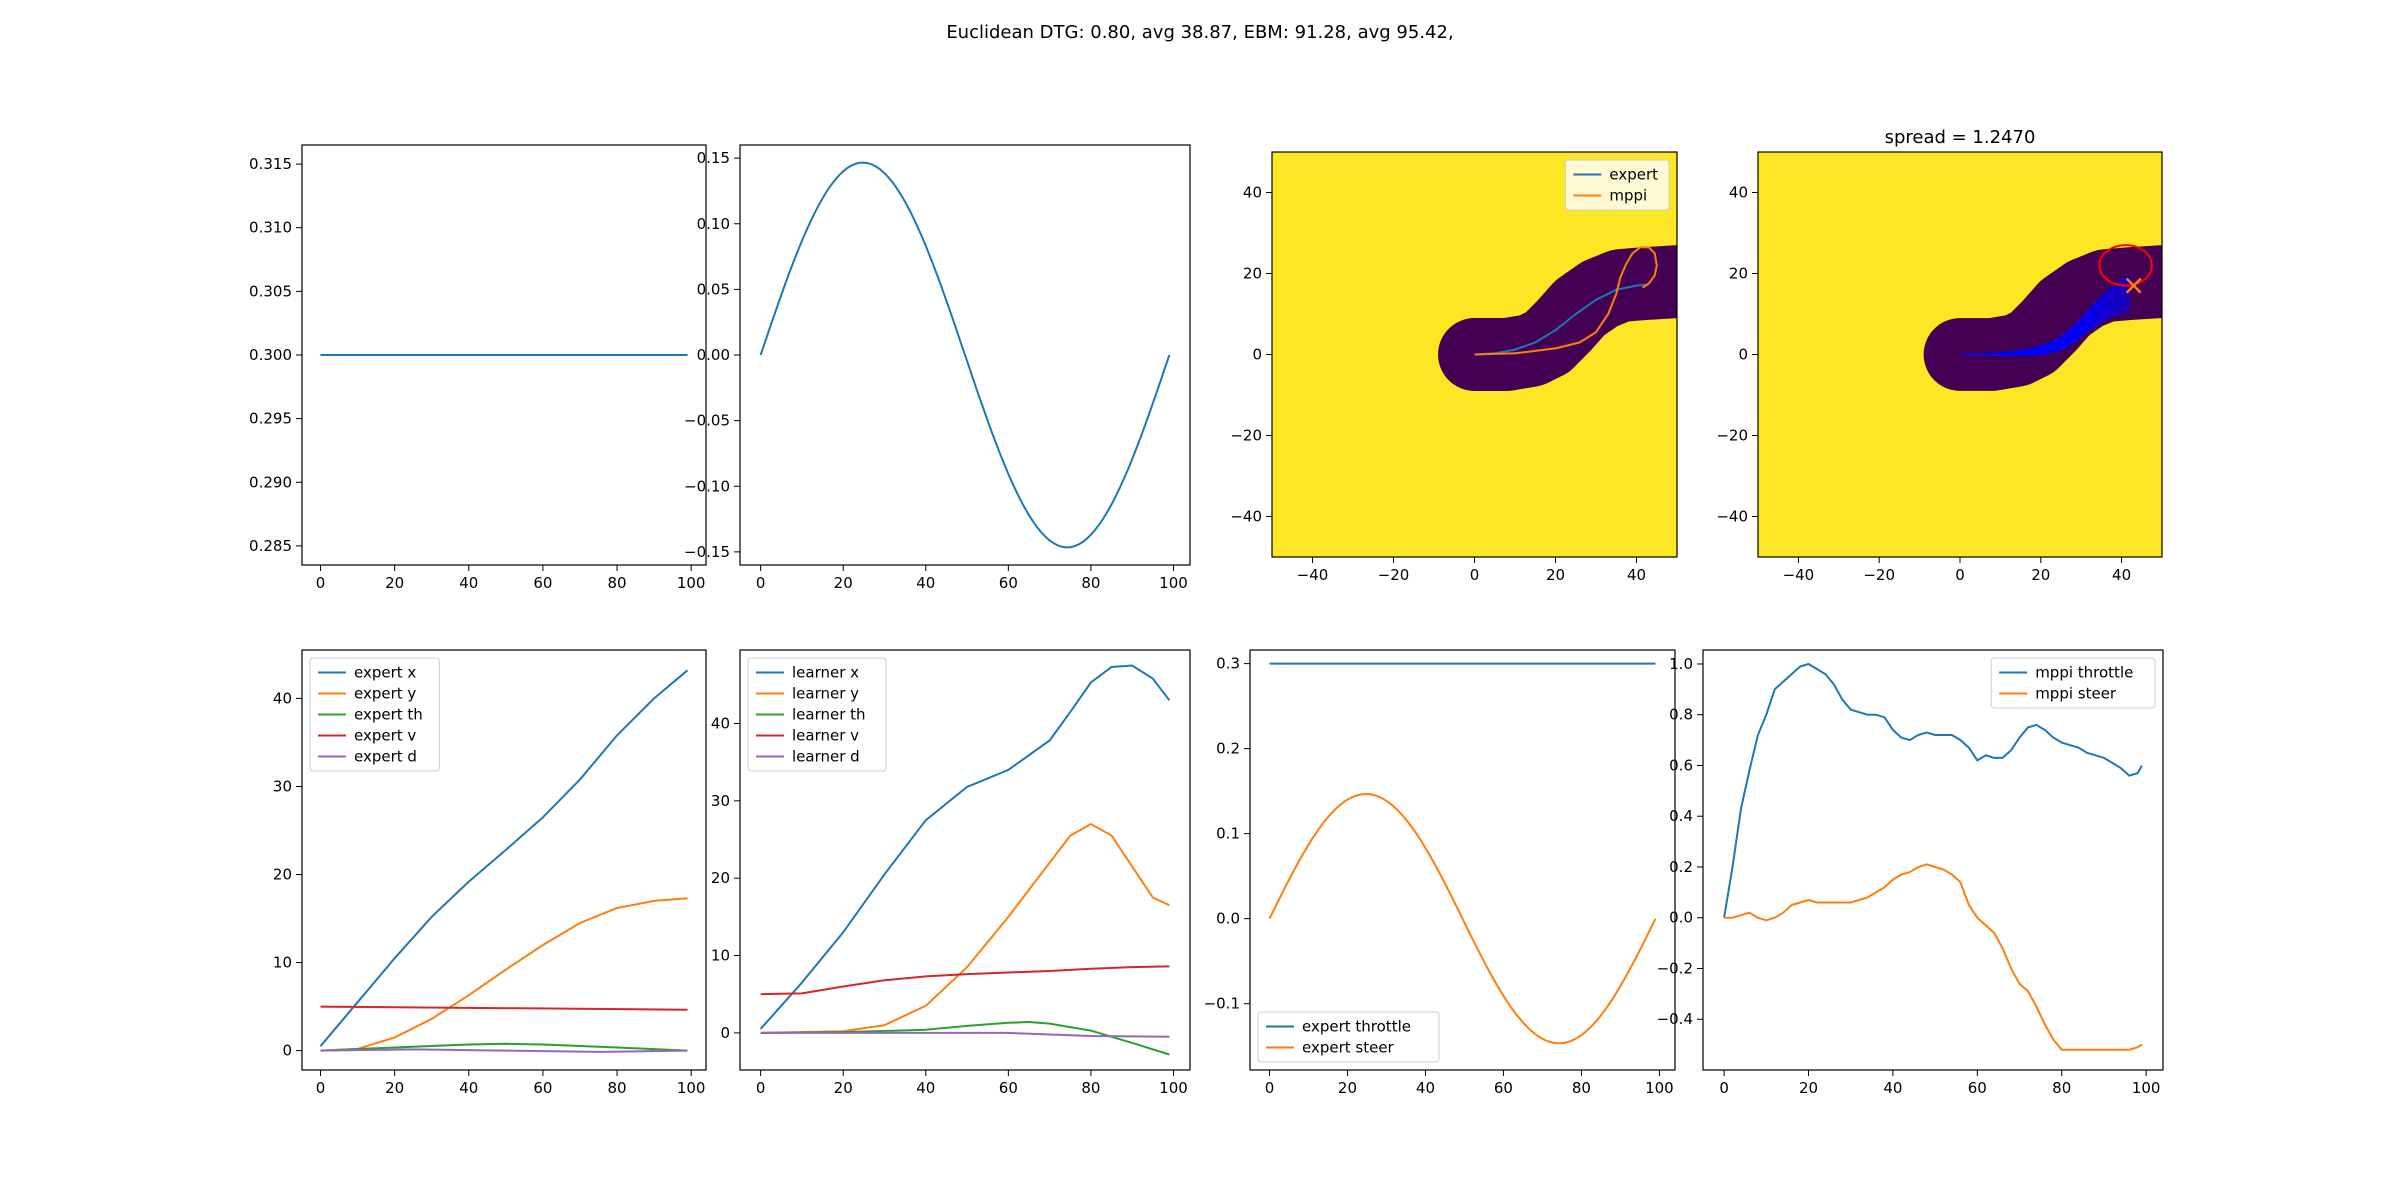 The width and height of the screenshot is (2400, 1200). What do you see at coordinates (829, 715) in the screenshot?
I see `legend-label: learner th` at bounding box center [829, 715].